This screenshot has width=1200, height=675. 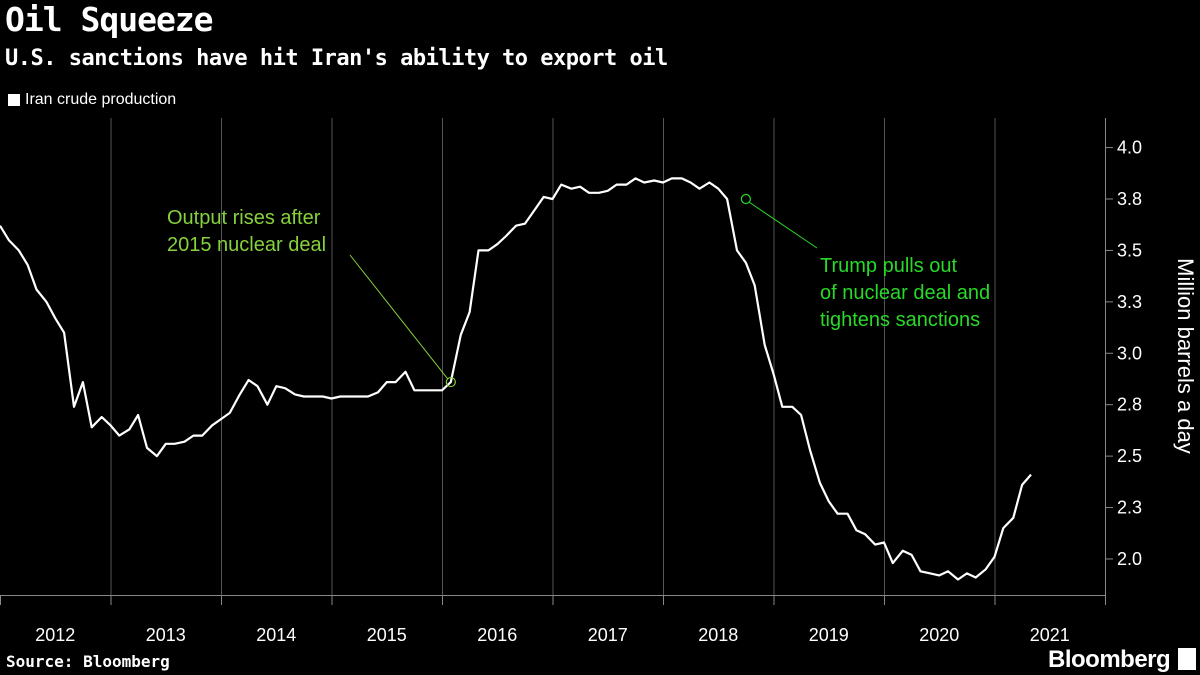 I want to click on annotation-text-line: 2015 nuclear deal, so click(x=246, y=245).